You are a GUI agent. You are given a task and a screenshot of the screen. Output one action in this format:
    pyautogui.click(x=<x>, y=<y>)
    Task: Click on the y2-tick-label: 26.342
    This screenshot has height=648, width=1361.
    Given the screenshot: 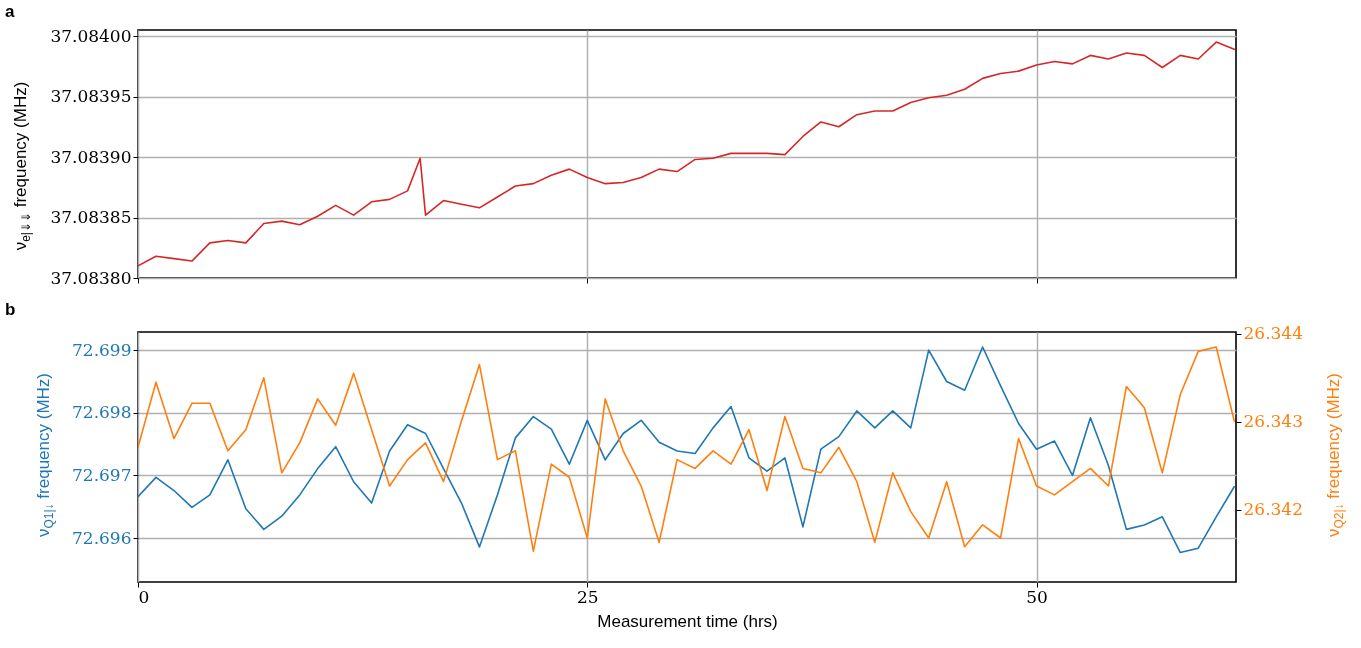 What is the action you would take?
    pyautogui.click(x=1273, y=509)
    